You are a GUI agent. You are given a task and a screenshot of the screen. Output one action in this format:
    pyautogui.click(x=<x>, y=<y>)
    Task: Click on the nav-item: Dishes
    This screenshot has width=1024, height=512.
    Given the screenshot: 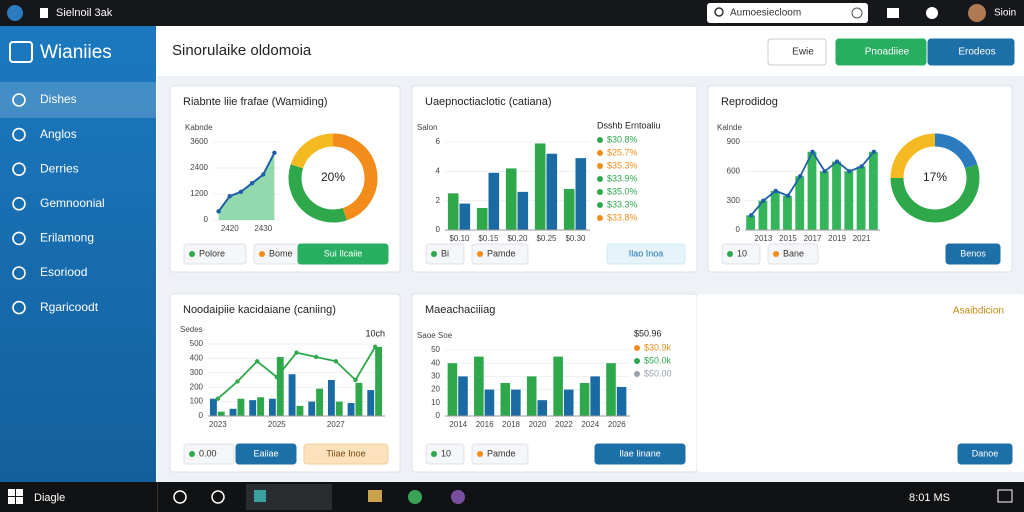 What is the action you would take?
    pyautogui.click(x=58, y=99)
    